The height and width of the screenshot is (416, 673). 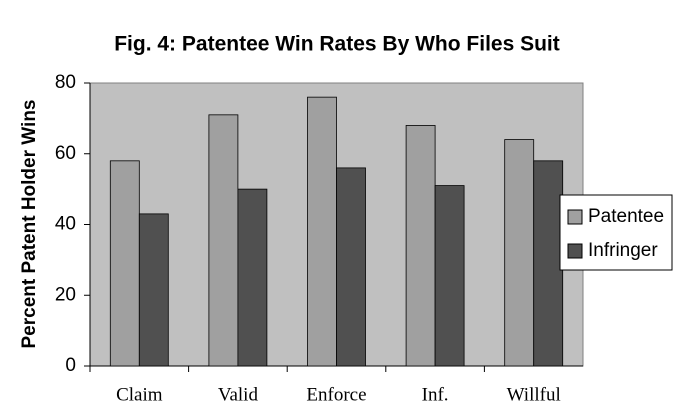 What do you see at coordinates (336, 394) in the screenshot?
I see `x-tick-label: Enforce` at bounding box center [336, 394].